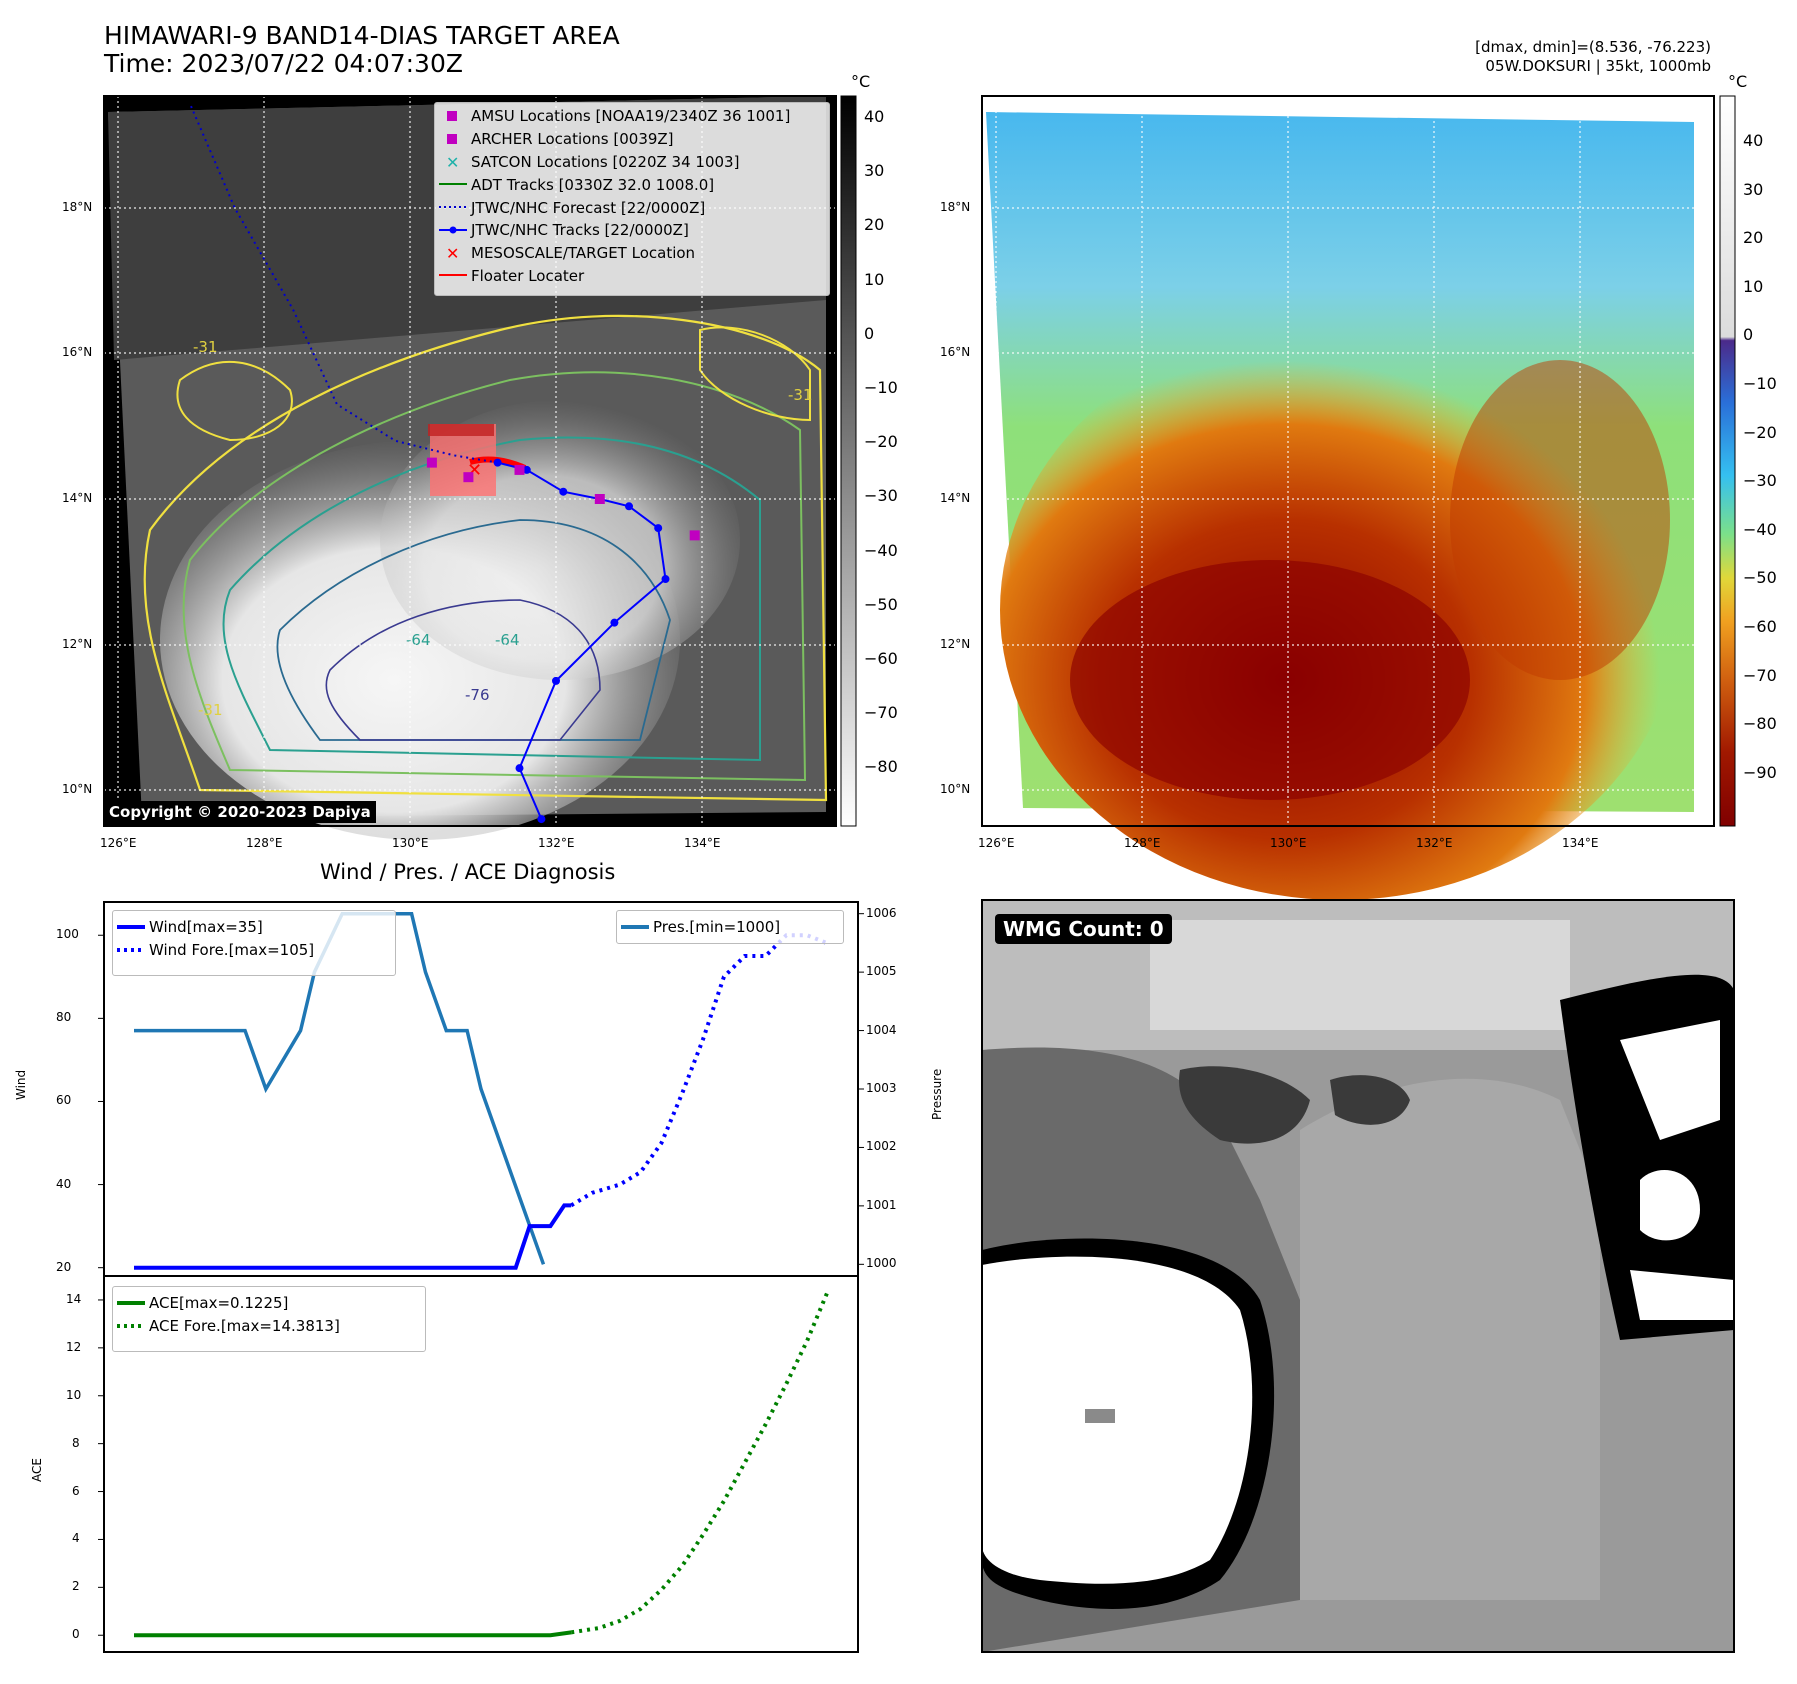 The image size is (1797, 1684). Describe the element at coordinates (1727, 461) in the screenshot. I see `color-colorbar` at that location.